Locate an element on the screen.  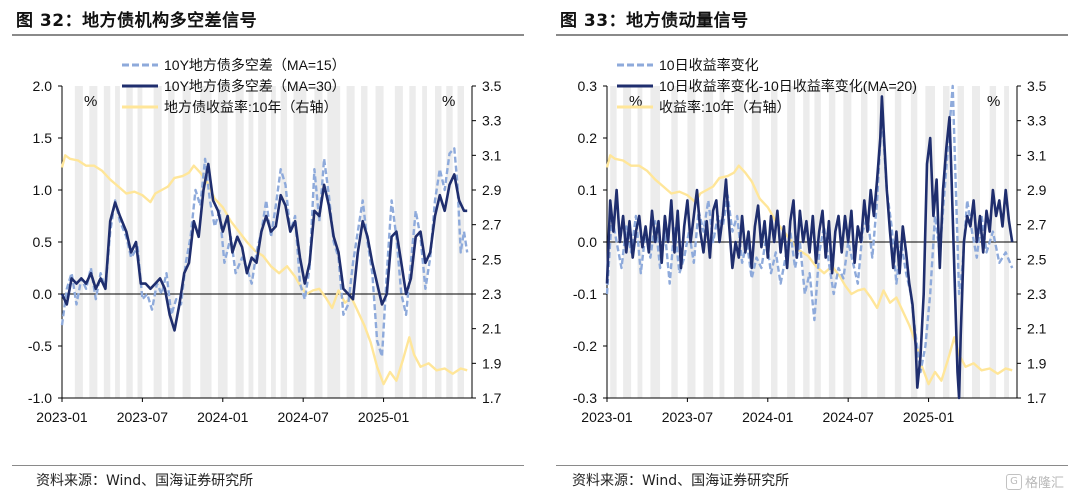
right-right-tick-label: 2.1 is located at coordinates (1037, 329).